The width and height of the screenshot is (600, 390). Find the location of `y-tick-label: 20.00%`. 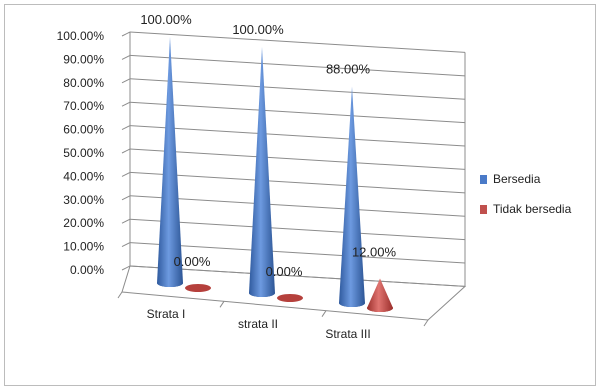

y-tick-label: 20.00% is located at coordinates (83, 223).